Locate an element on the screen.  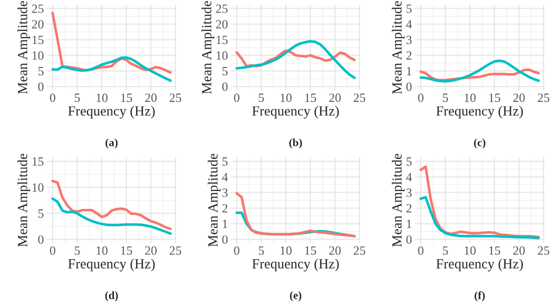
text: (a) is located at coordinates (112, 143).